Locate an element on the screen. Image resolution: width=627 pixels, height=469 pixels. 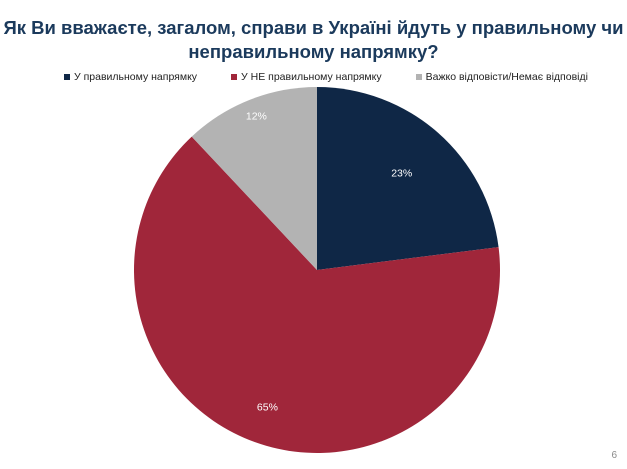
page-number: 6 is located at coordinates (614, 455).